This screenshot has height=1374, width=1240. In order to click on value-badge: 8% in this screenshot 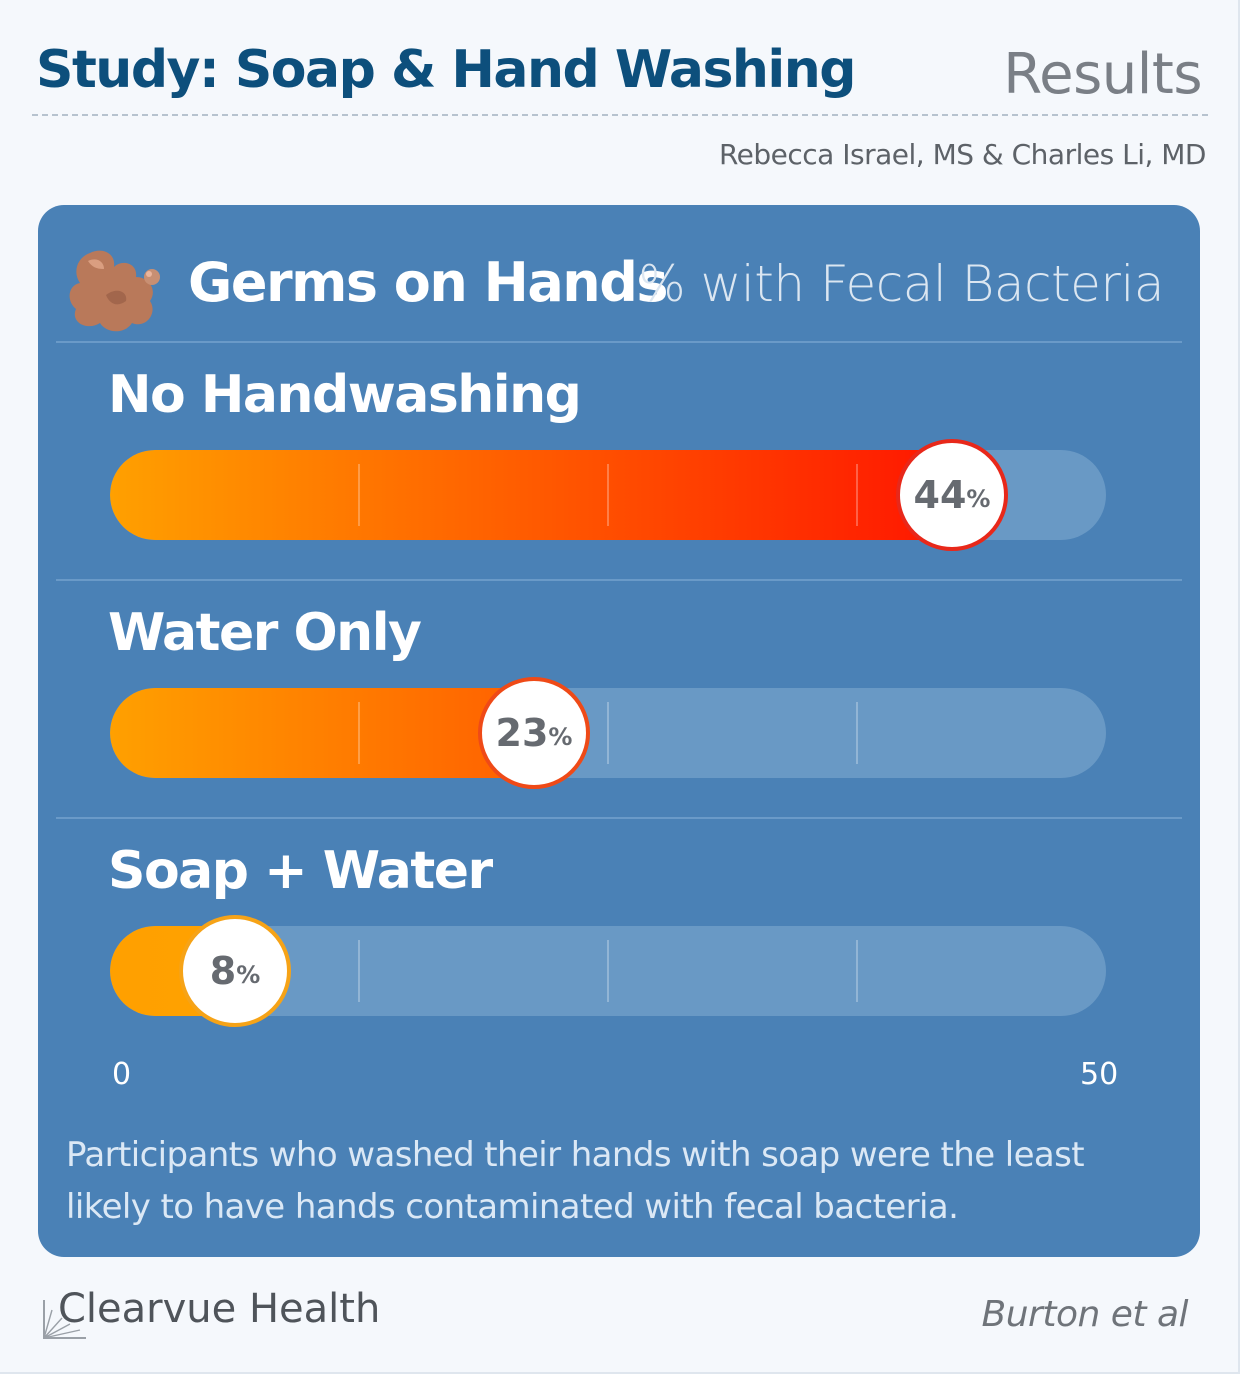, I will do `click(235, 971)`.